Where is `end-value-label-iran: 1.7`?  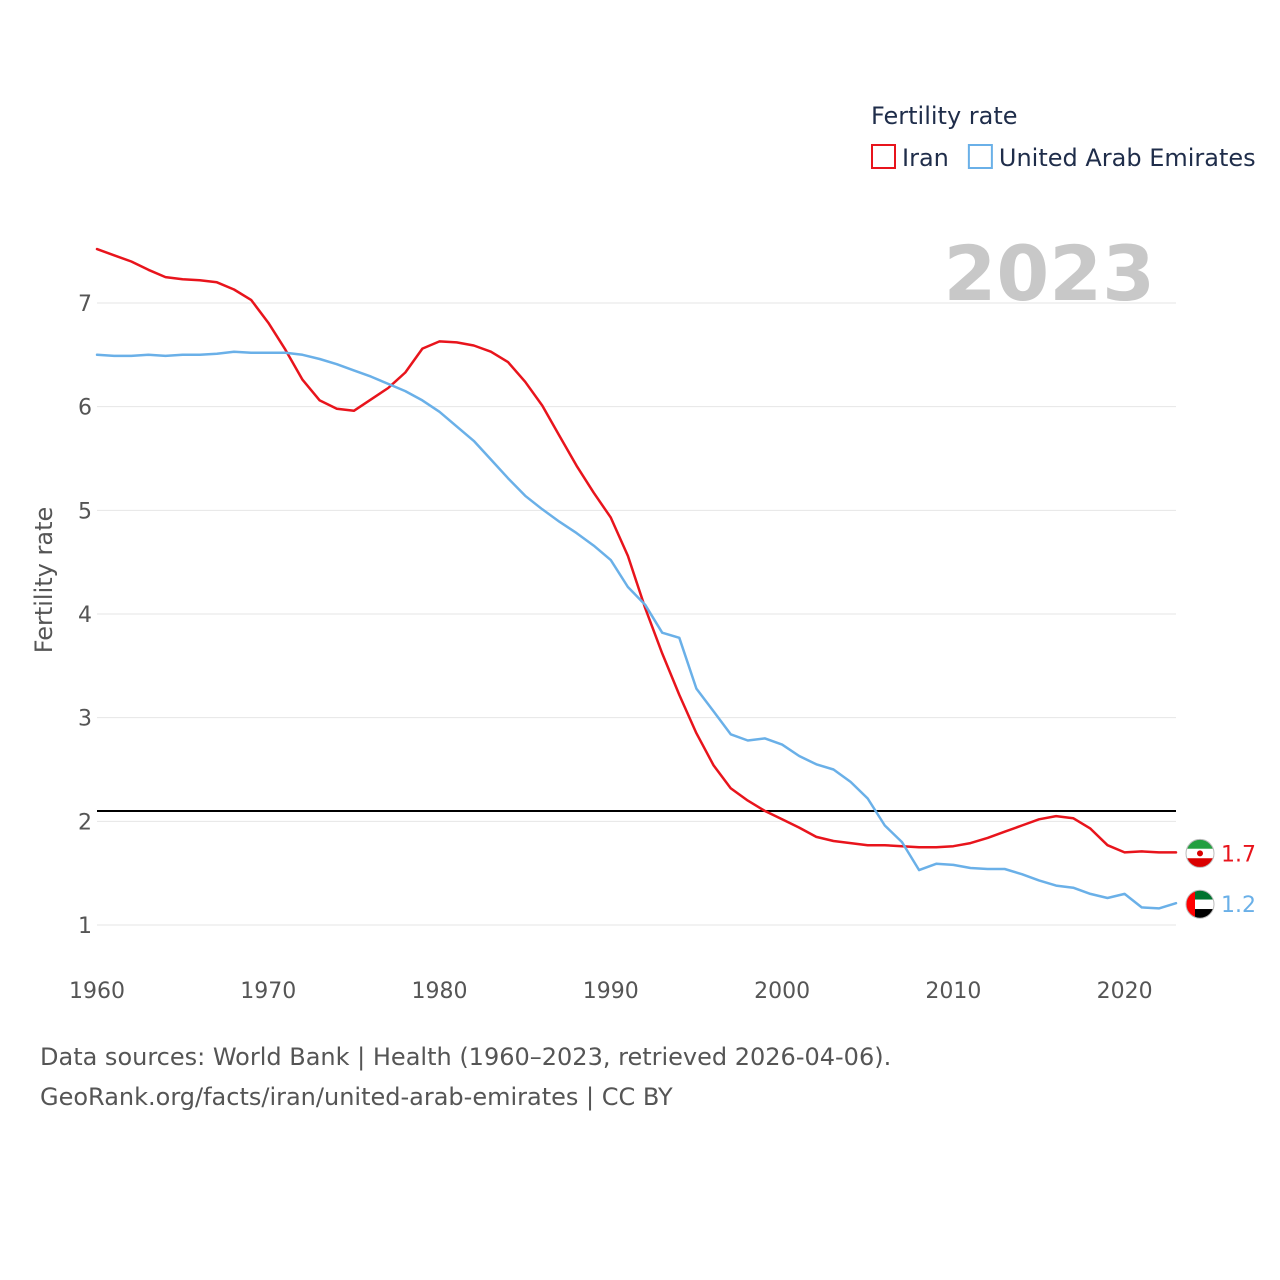
end-value-label-iran: 1.7 is located at coordinates (1238, 854).